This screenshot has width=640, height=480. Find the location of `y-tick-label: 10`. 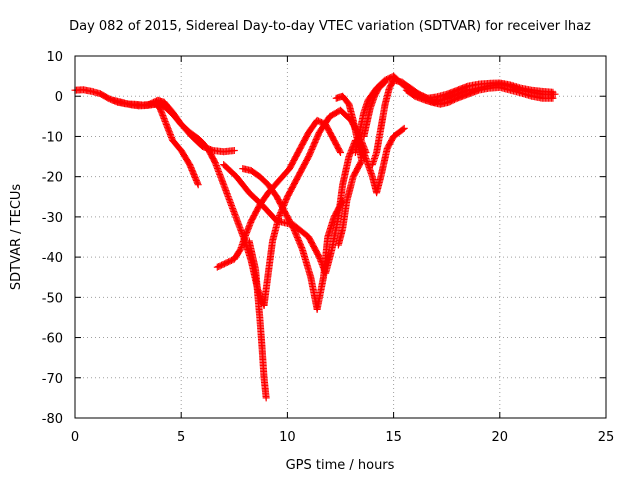

y-tick-label: 10 is located at coordinates (54, 57).